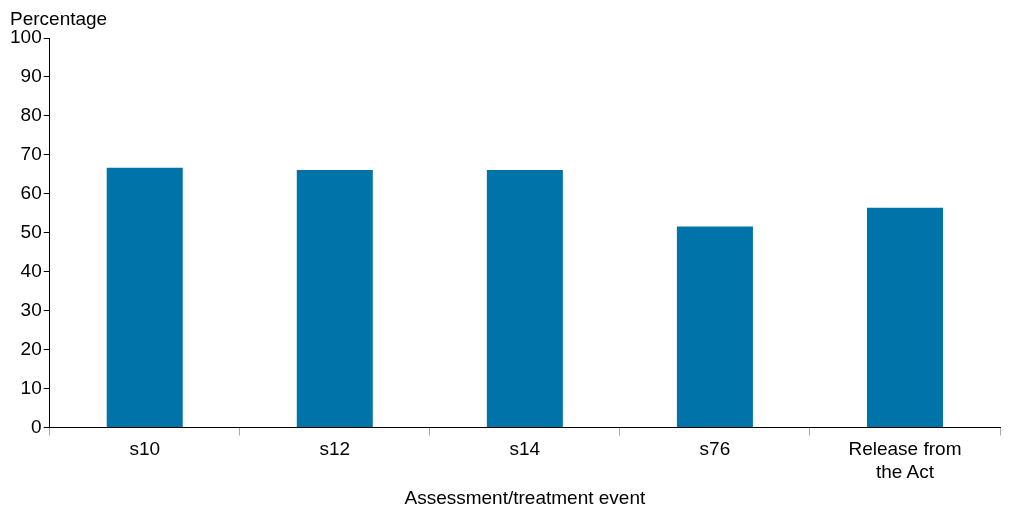 This screenshot has height=522, width=1016. I want to click on y-tick-label: 100, so click(26, 37).